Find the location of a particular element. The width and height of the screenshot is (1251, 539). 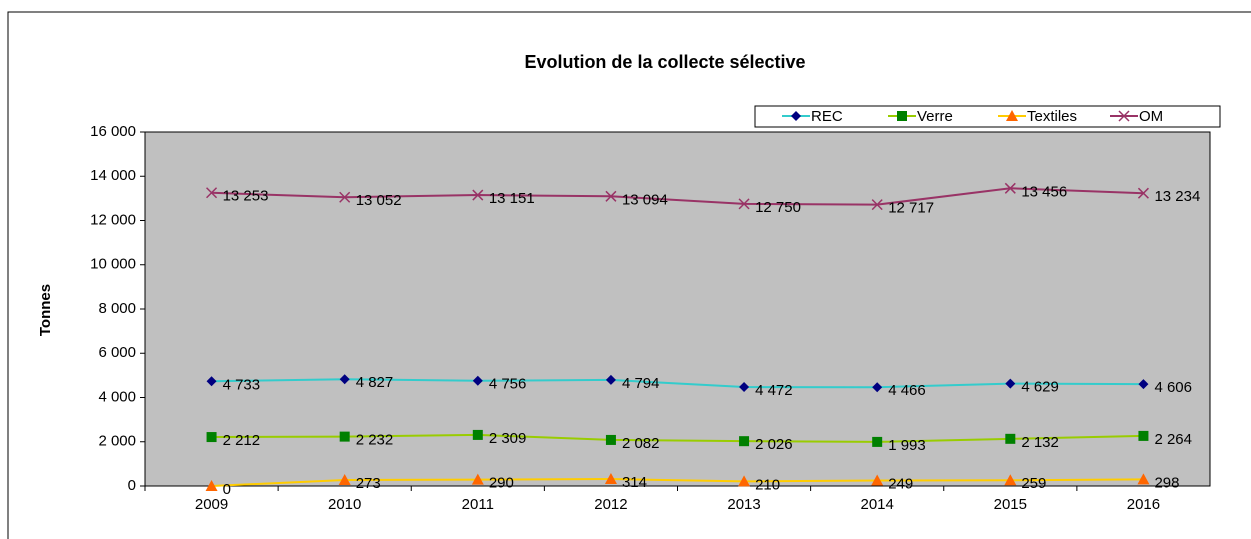

data-label: 298 is located at coordinates (1166, 482).